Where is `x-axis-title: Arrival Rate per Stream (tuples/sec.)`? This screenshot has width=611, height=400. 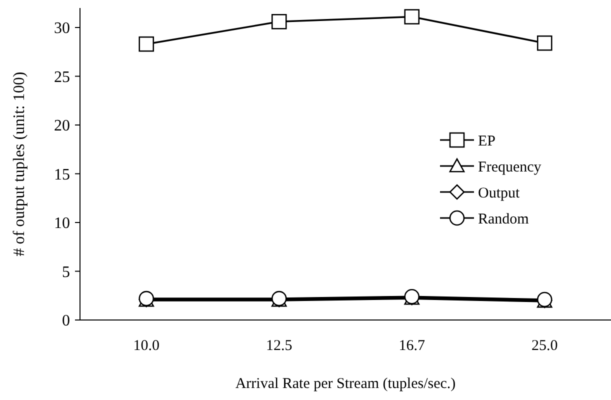
x-axis-title: Arrival Rate per Stream (tuples/sec.) is located at coordinates (345, 384).